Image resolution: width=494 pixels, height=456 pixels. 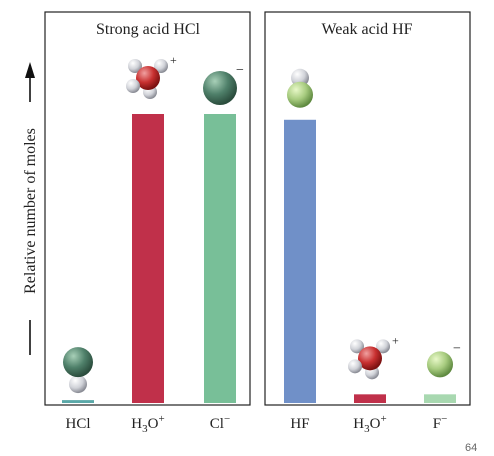 I want to click on tick-label-0-1: H3O+, so click(x=147, y=424).